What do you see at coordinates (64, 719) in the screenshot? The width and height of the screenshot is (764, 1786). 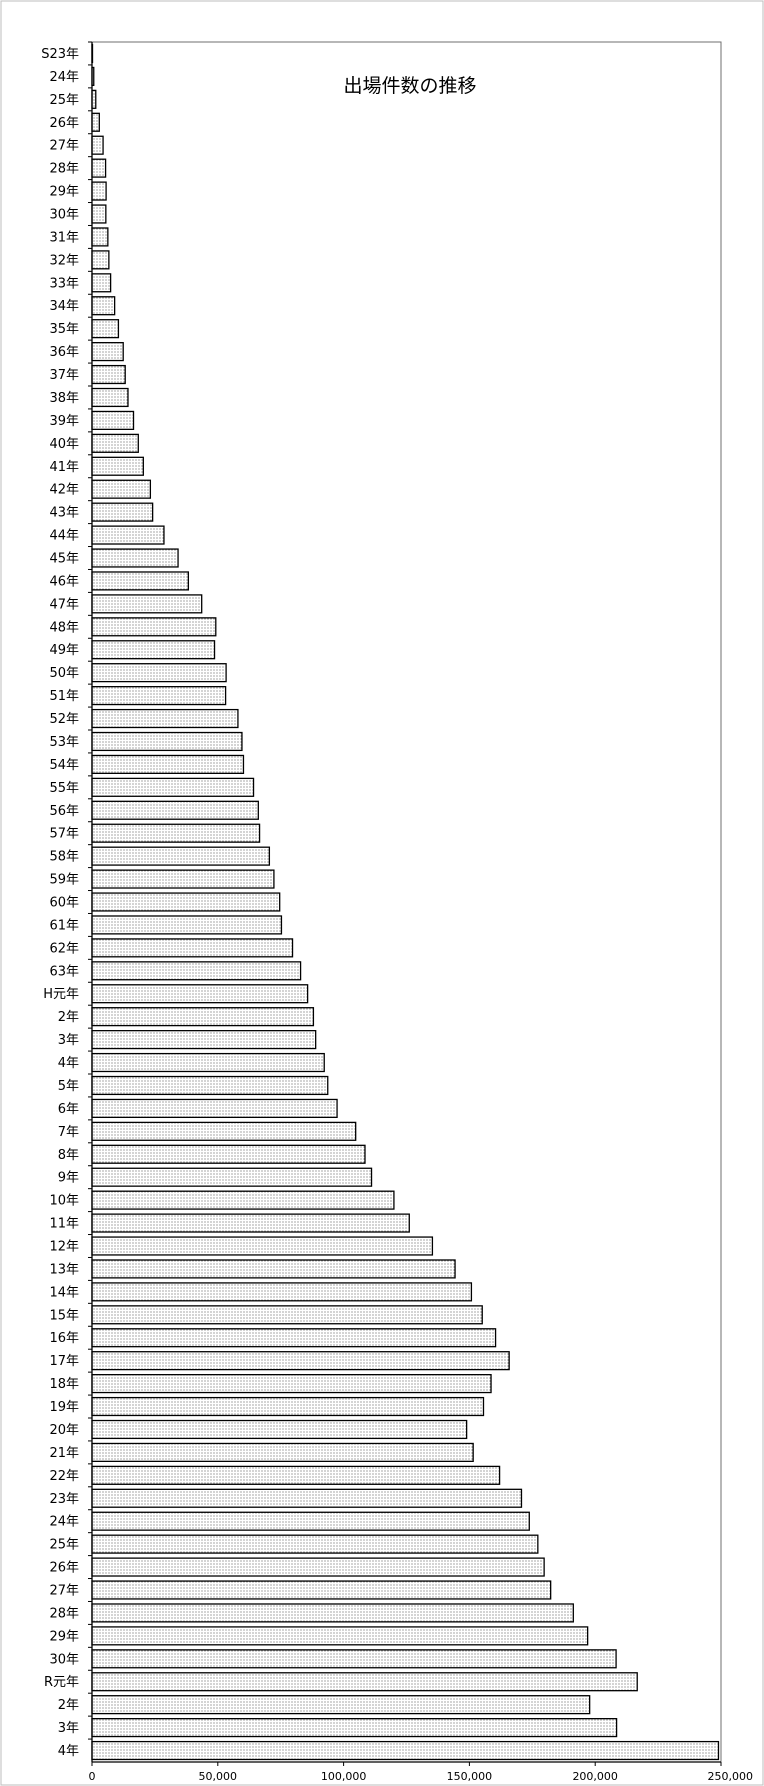 I see `y-tick-label: 52年` at bounding box center [64, 719].